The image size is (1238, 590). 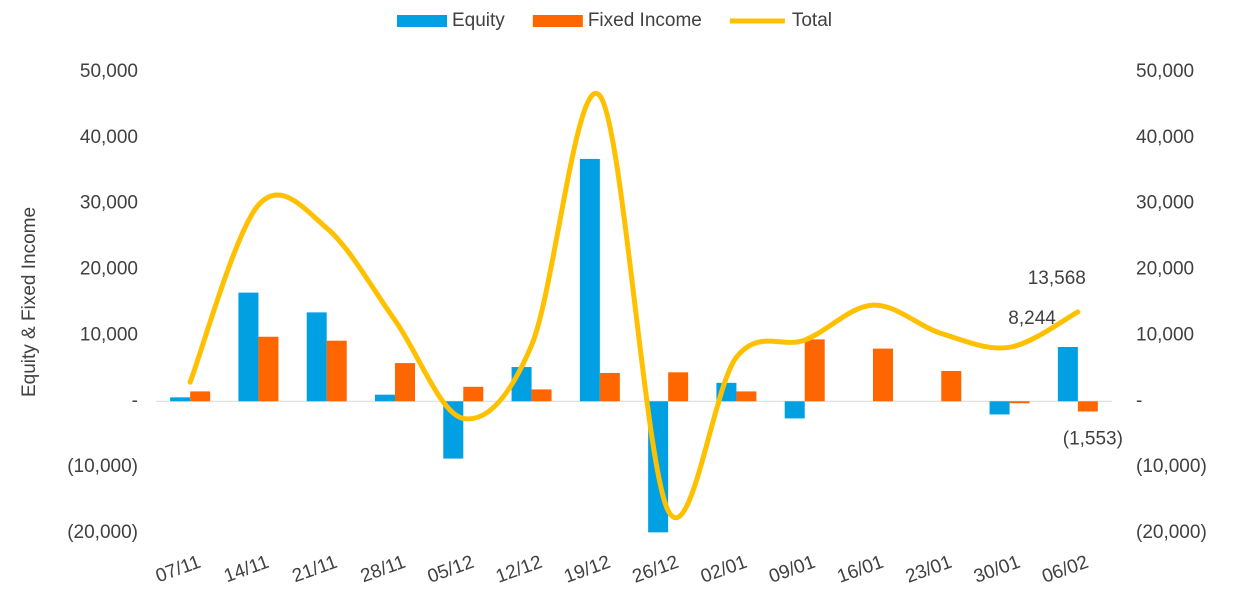 What do you see at coordinates (478, 20) in the screenshot?
I see `legend-label: Equity` at bounding box center [478, 20].